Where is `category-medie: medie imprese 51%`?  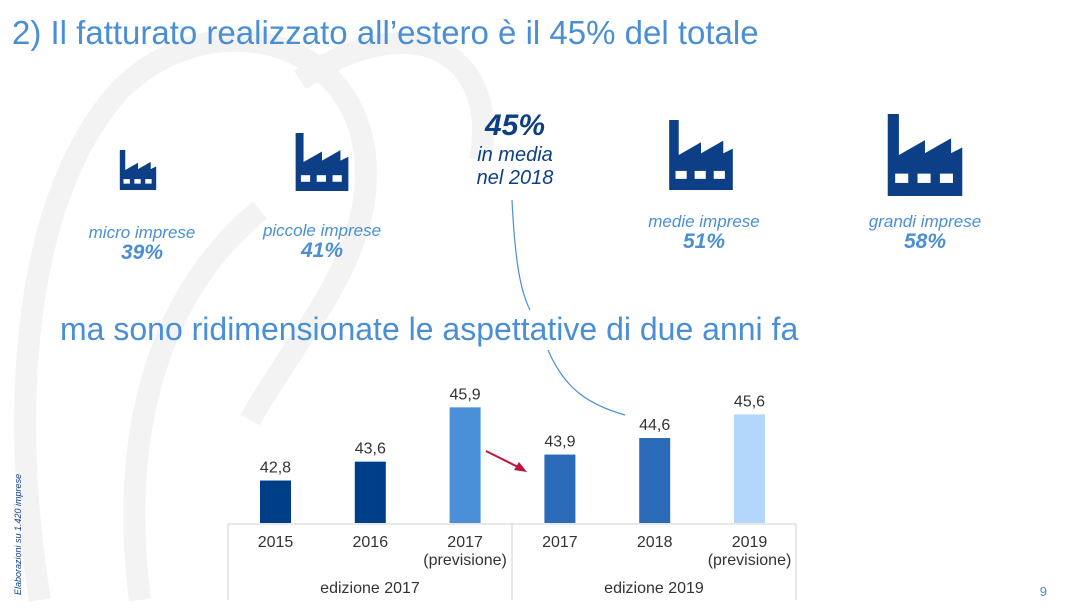 category-medie: medie imprese 51% is located at coordinates (704, 232).